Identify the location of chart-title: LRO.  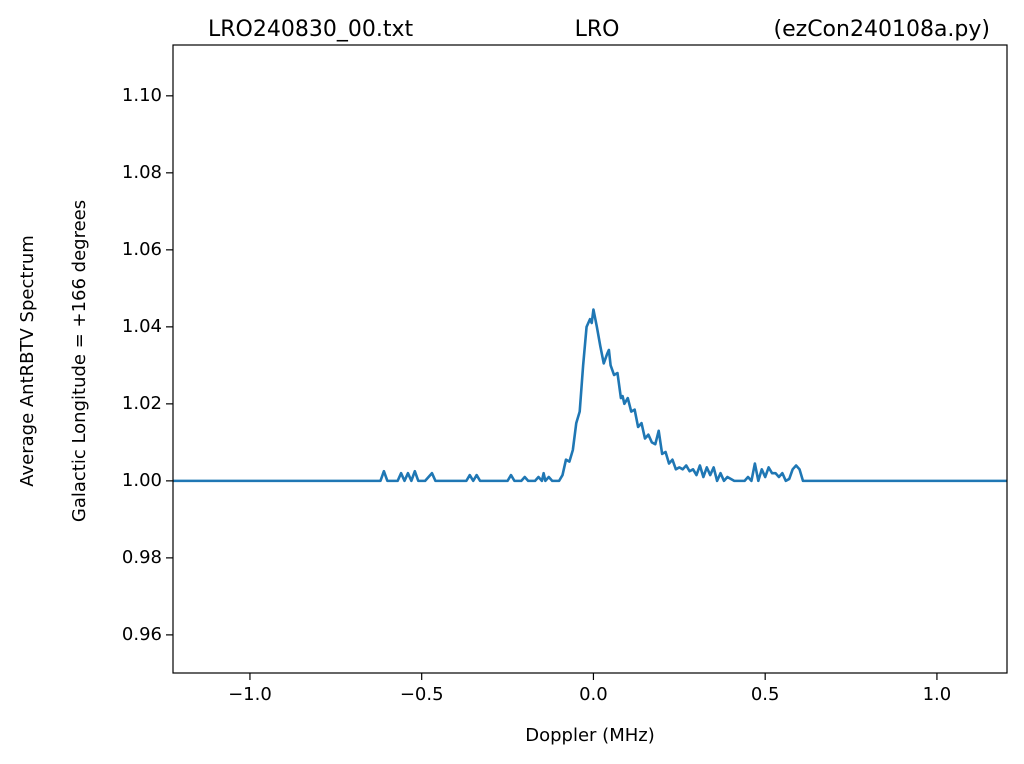
(597, 29).